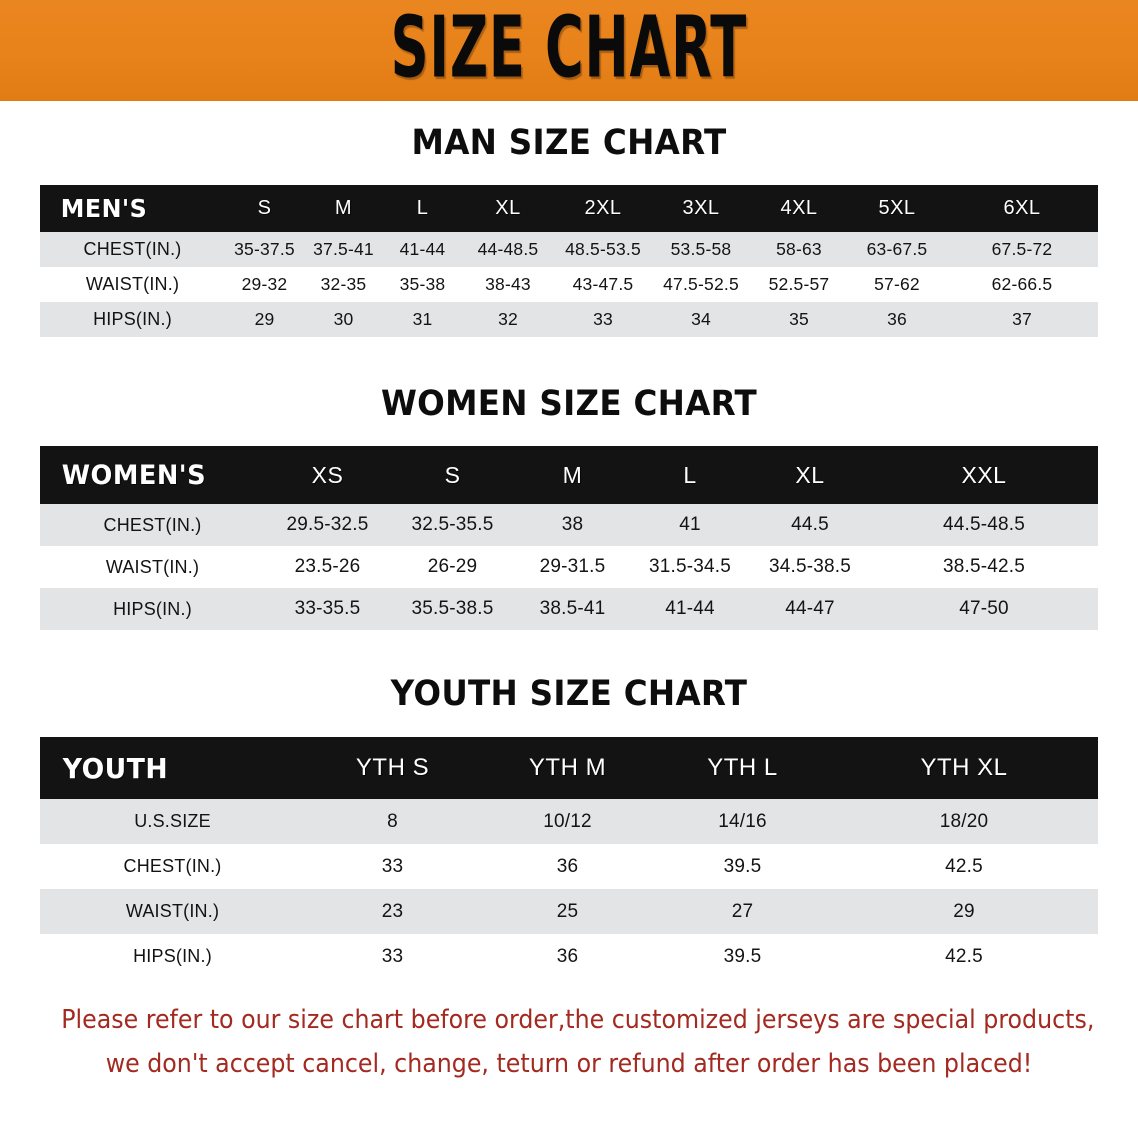 The height and width of the screenshot is (1132, 1138). I want to click on table-row: CHEST(IN.) 33 36 39.5 42.5, so click(569, 866).